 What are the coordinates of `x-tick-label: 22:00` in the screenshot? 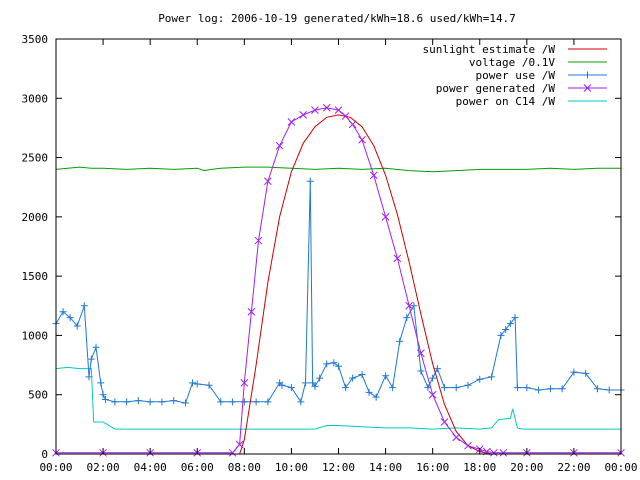 It's located at (573, 467).